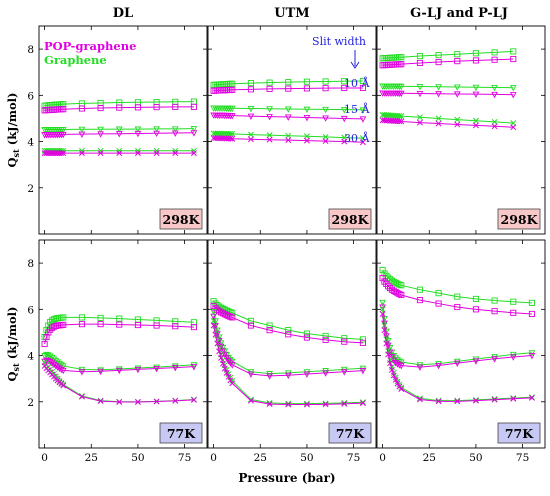 This screenshot has height=496, width=550. I want to click on svg-text: Qst (kJ/mol), so click(13, 130).